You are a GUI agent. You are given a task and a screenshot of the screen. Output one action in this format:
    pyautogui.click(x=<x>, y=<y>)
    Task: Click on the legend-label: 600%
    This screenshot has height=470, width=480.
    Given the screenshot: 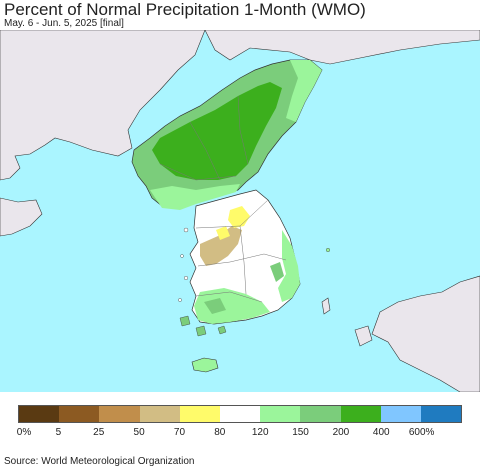 What is the action you would take?
    pyautogui.click(x=421, y=432)
    